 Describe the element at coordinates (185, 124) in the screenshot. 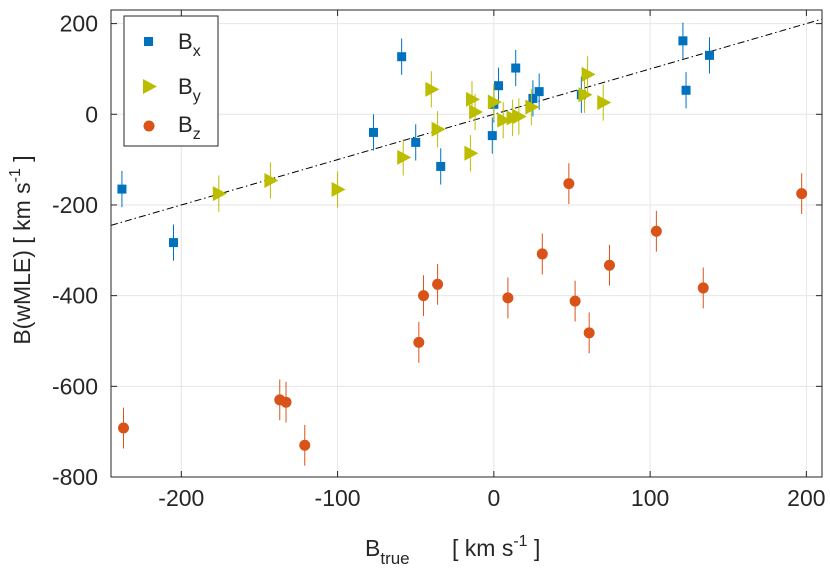

I see `legend-label-bz: B` at that location.